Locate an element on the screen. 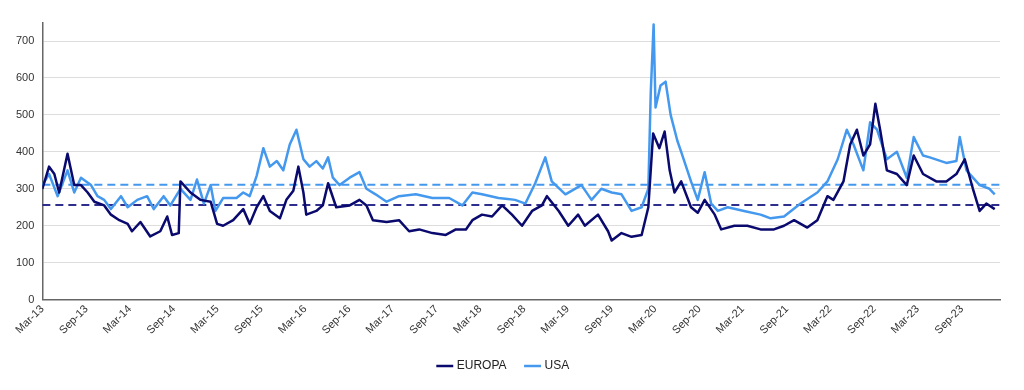 This screenshot has height=390, width=1024. legend-label: USA is located at coordinates (557, 365).